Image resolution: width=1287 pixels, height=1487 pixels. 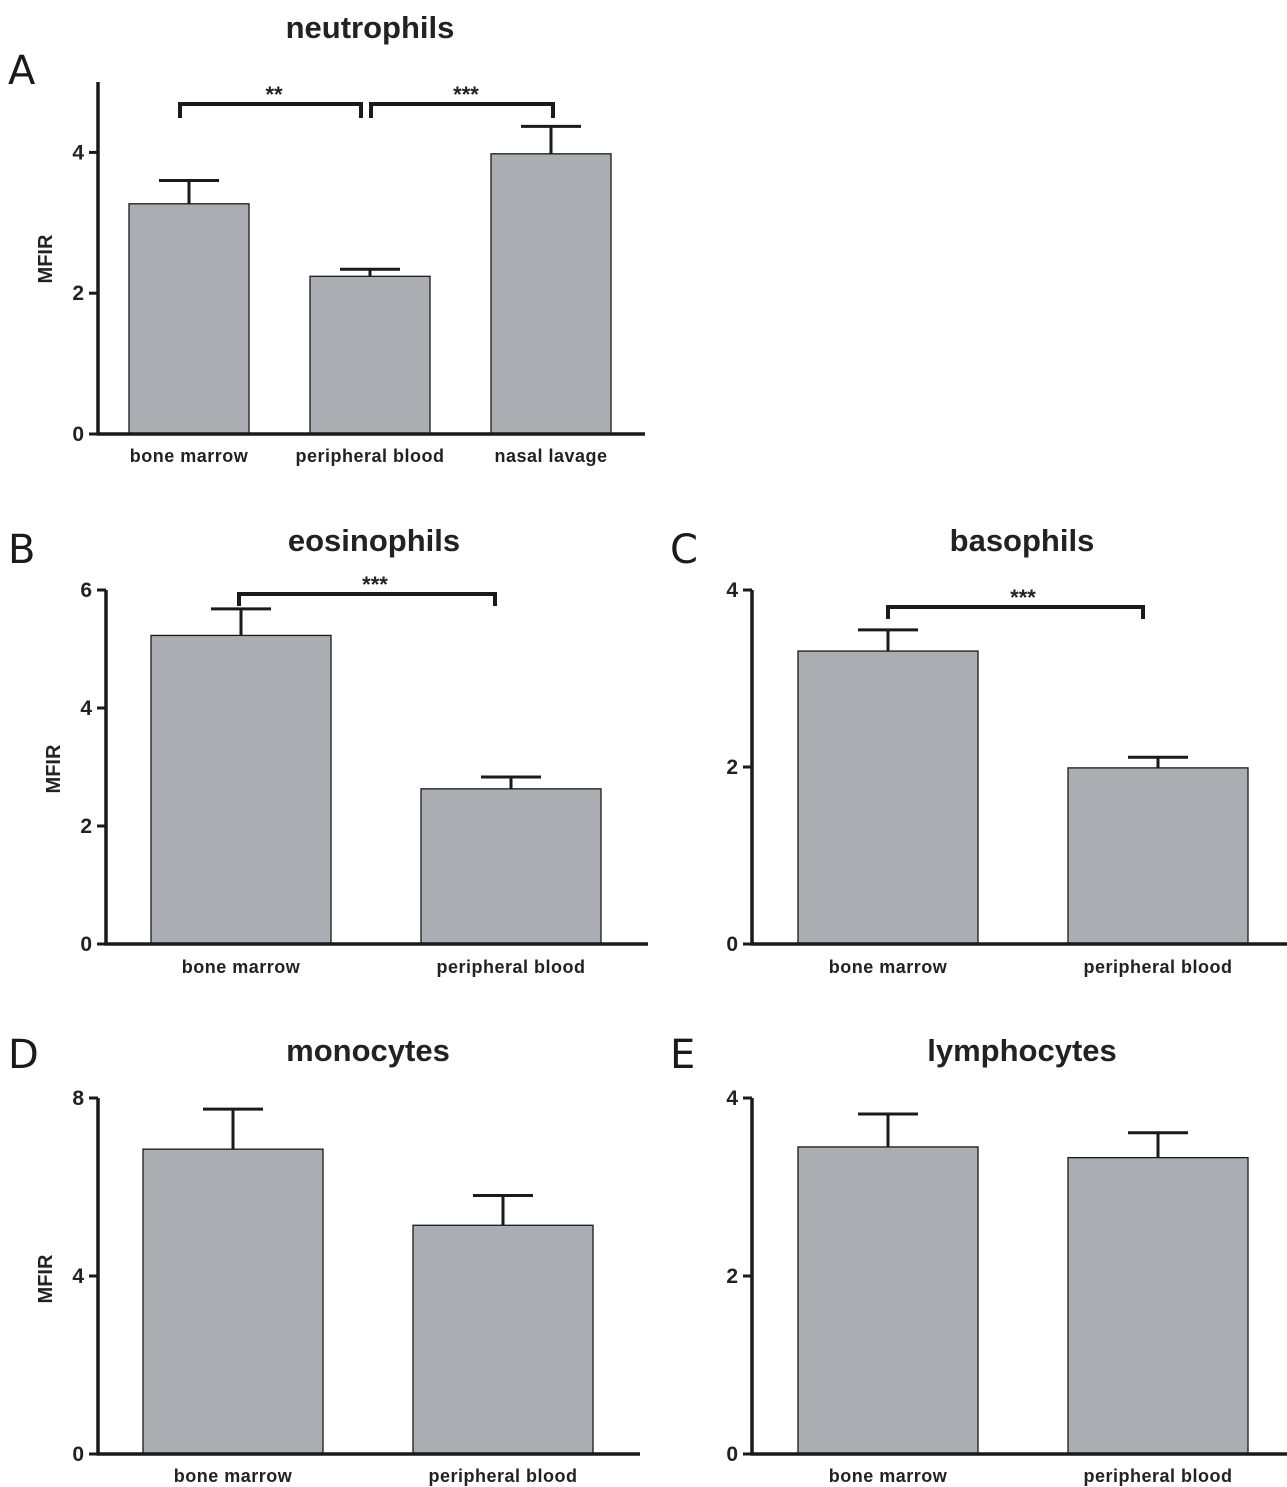 What do you see at coordinates (23, 1055) in the screenshot?
I see `panel-d-letter: D` at bounding box center [23, 1055].